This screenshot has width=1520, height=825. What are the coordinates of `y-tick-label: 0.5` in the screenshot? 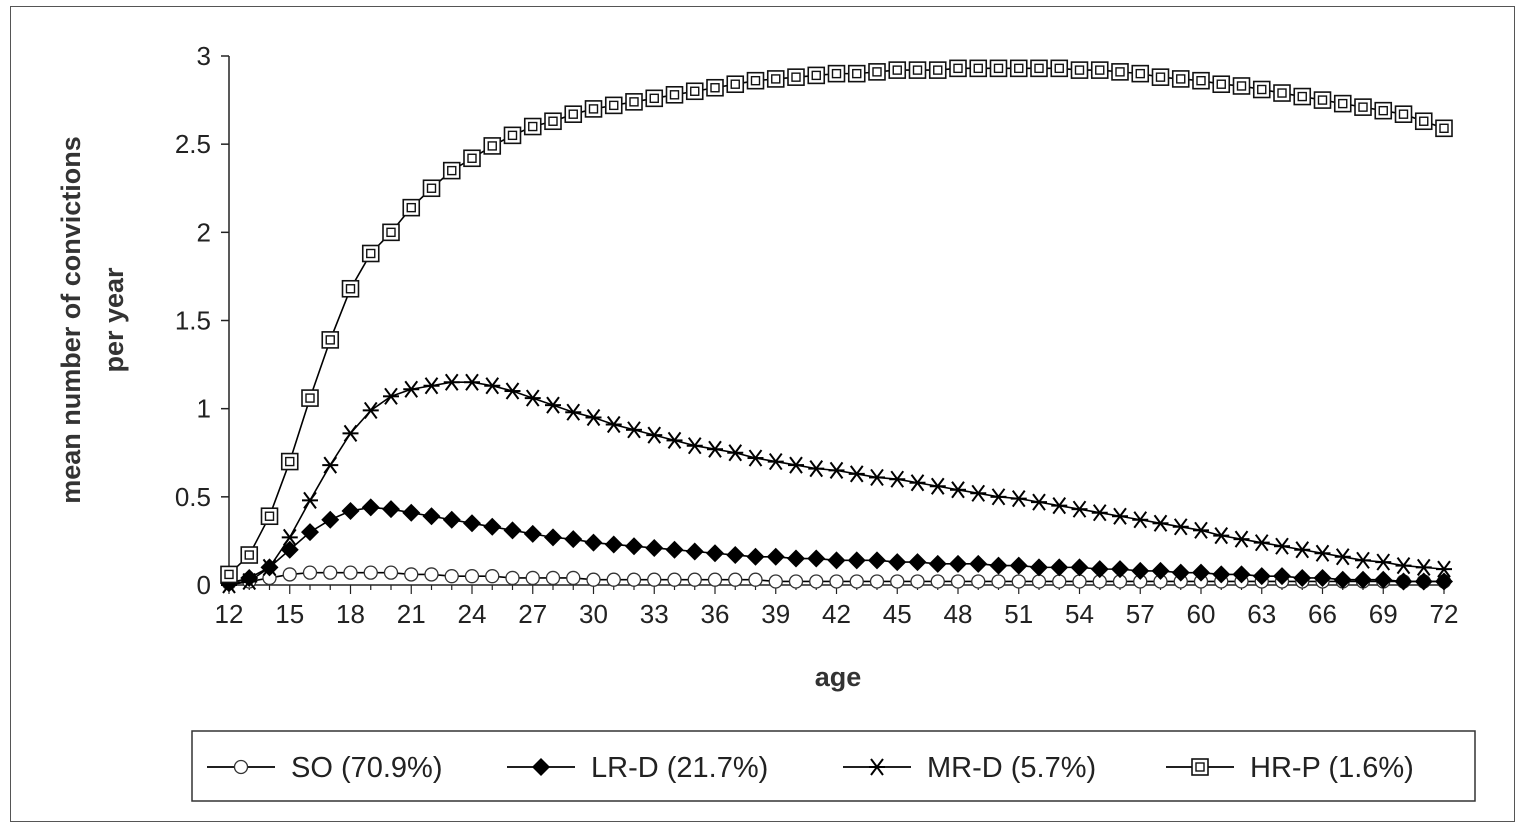 It's located at (193, 497).